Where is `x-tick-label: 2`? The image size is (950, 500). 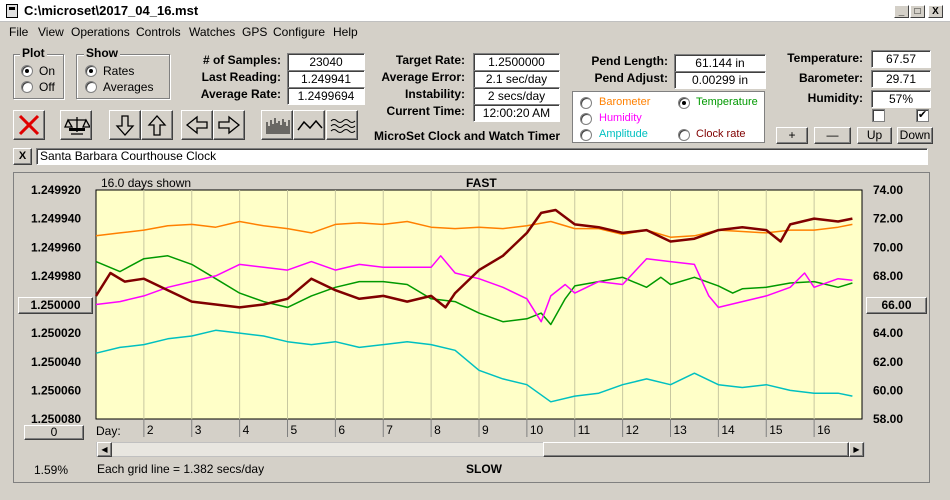
x-tick-label: 2 is located at coordinates (150, 430).